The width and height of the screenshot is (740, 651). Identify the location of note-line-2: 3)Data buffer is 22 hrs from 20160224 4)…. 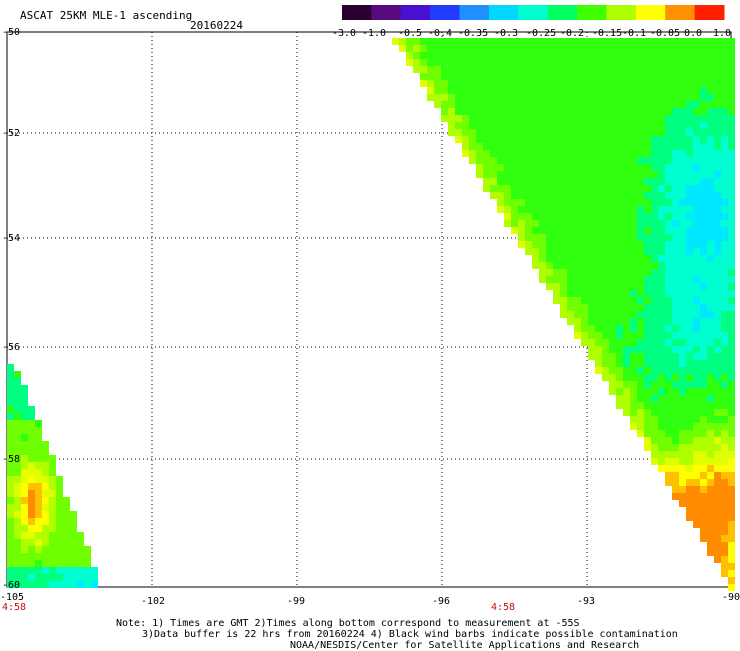
(410, 634).